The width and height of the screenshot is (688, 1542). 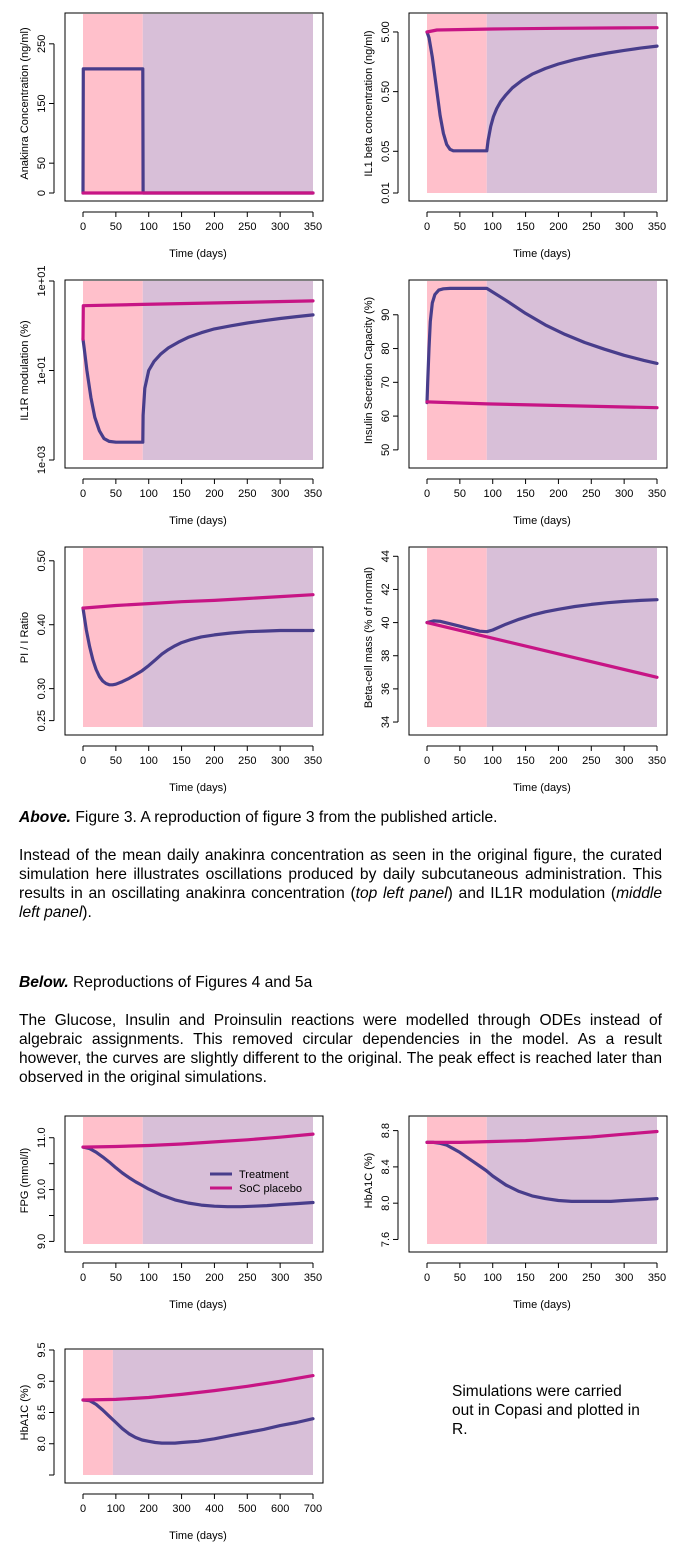 I want to click on y-tick-label: 80, so click(x=386, y=348).